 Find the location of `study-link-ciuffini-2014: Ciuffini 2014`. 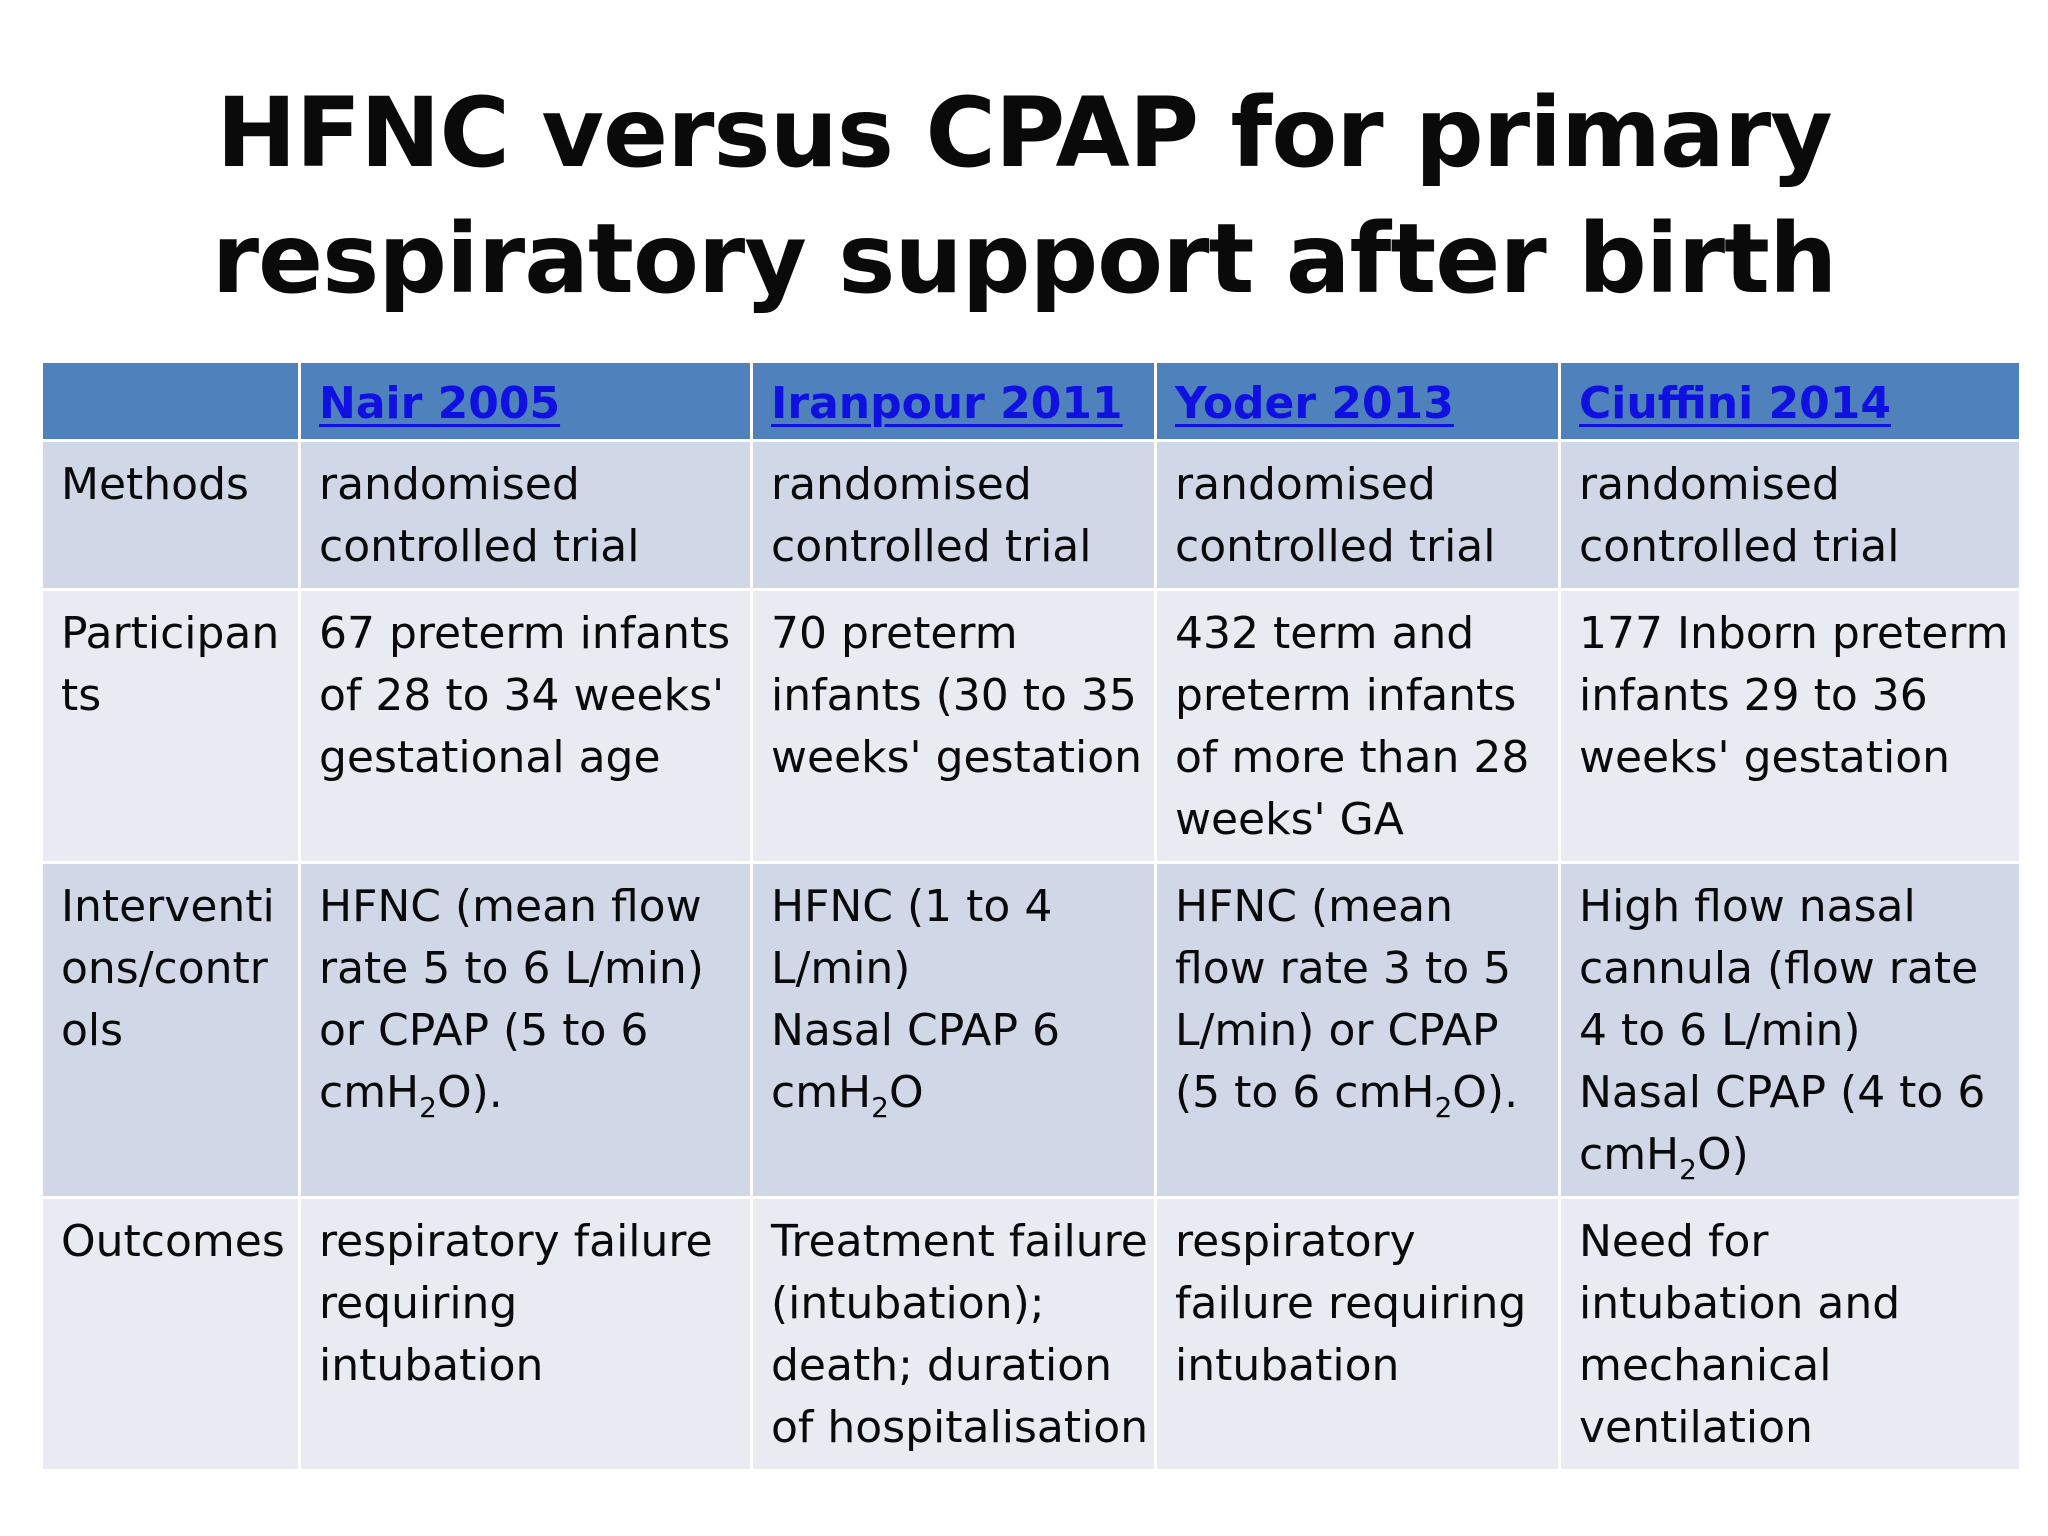

study-link-ciuffini-2014: Ciuffini 2014 is located at coordinates (1735, 403).